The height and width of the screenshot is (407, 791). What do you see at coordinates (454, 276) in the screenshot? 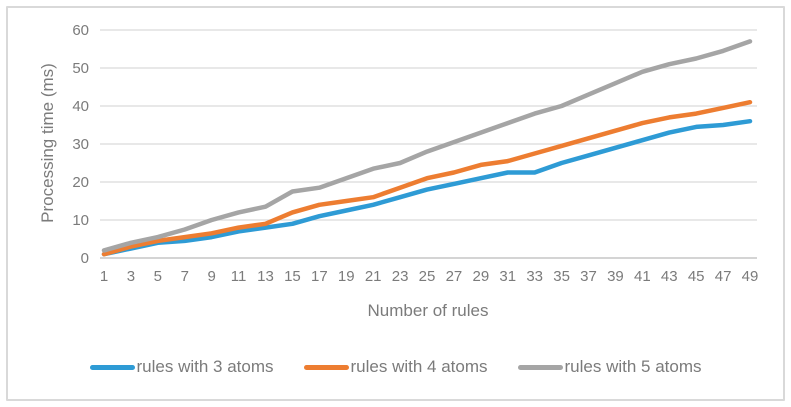
I see `x-axis-tick-label: 27` at bounding box center [454, 276].